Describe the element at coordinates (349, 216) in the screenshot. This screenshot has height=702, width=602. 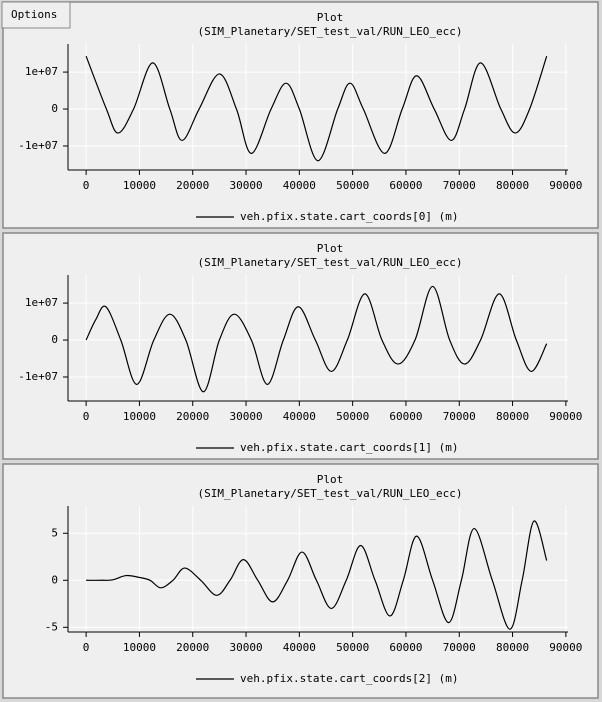
I see `legend-label: veh.pfix.state.cart_coords[0] (m)` at that location.